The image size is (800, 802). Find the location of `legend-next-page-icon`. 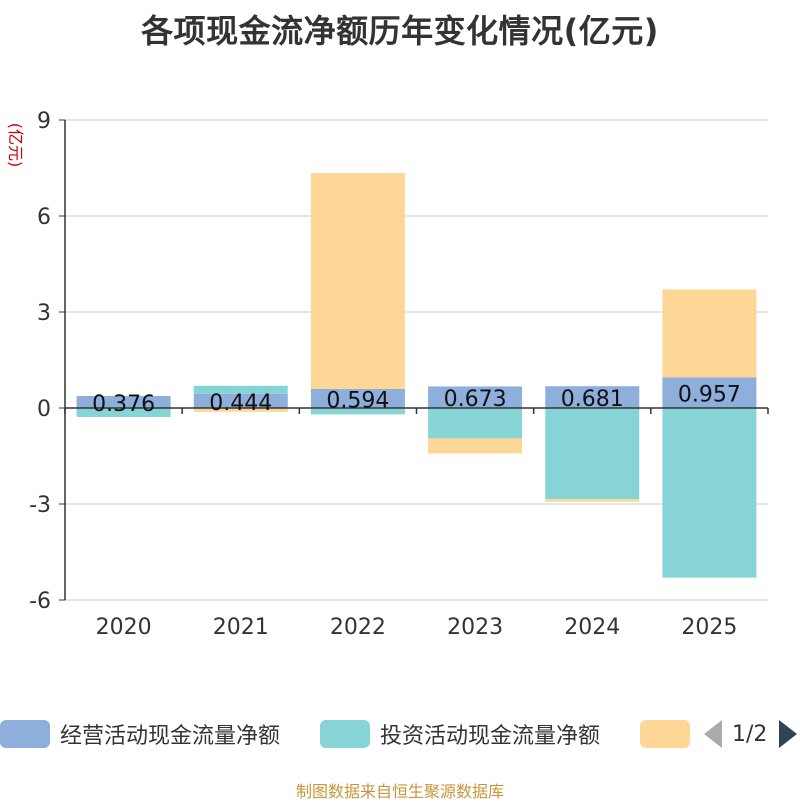

legend-next-page-icon is located at coordinates (788, 734).